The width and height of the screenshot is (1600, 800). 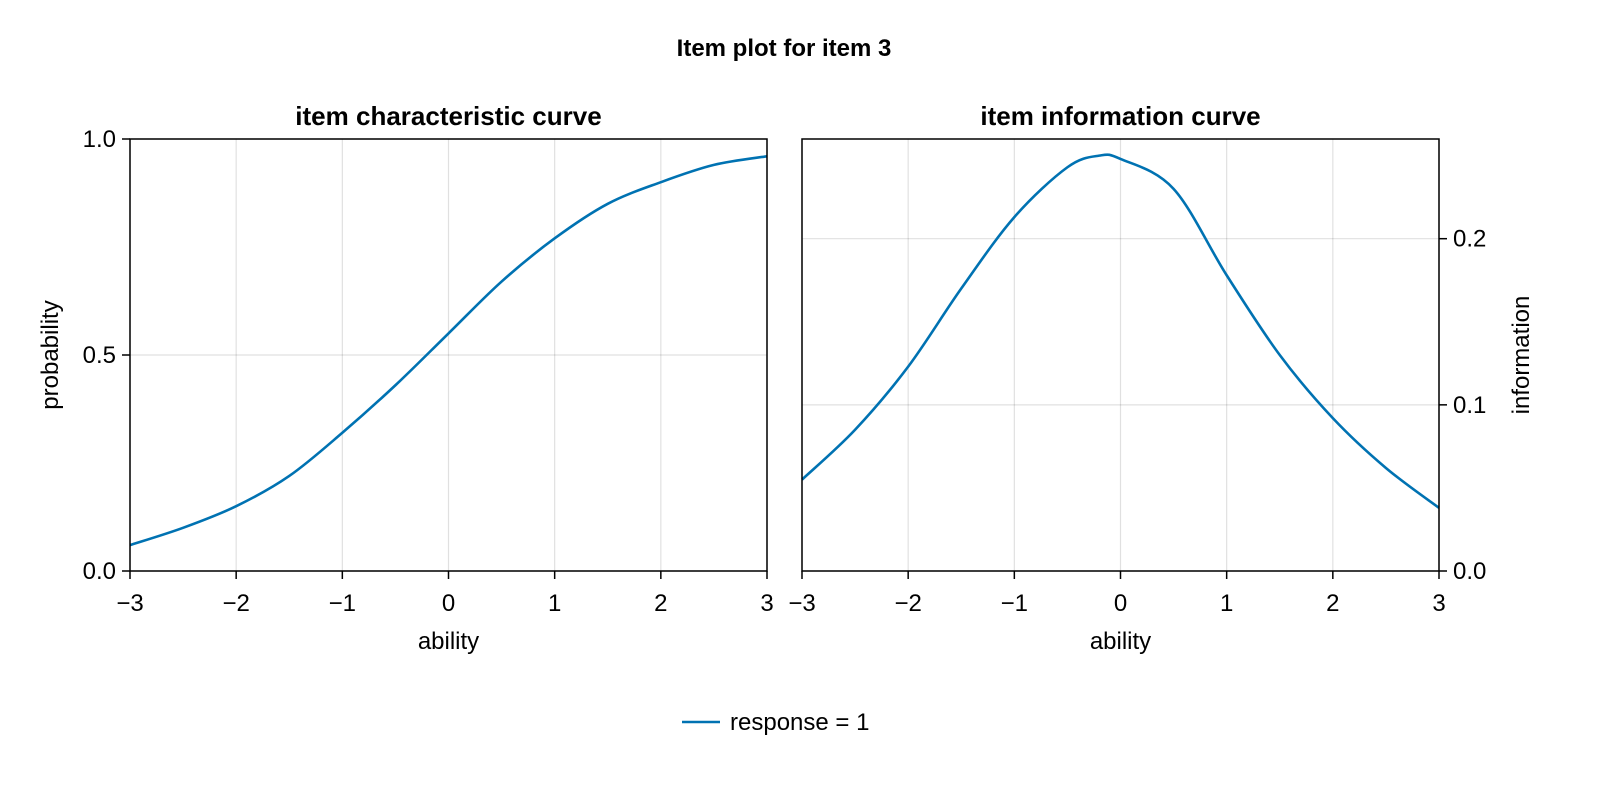 What do you see at coordinates (99, 355) in the screenshot?
I see `y-tick-label: 0.5` at bounding box center [99, 355].